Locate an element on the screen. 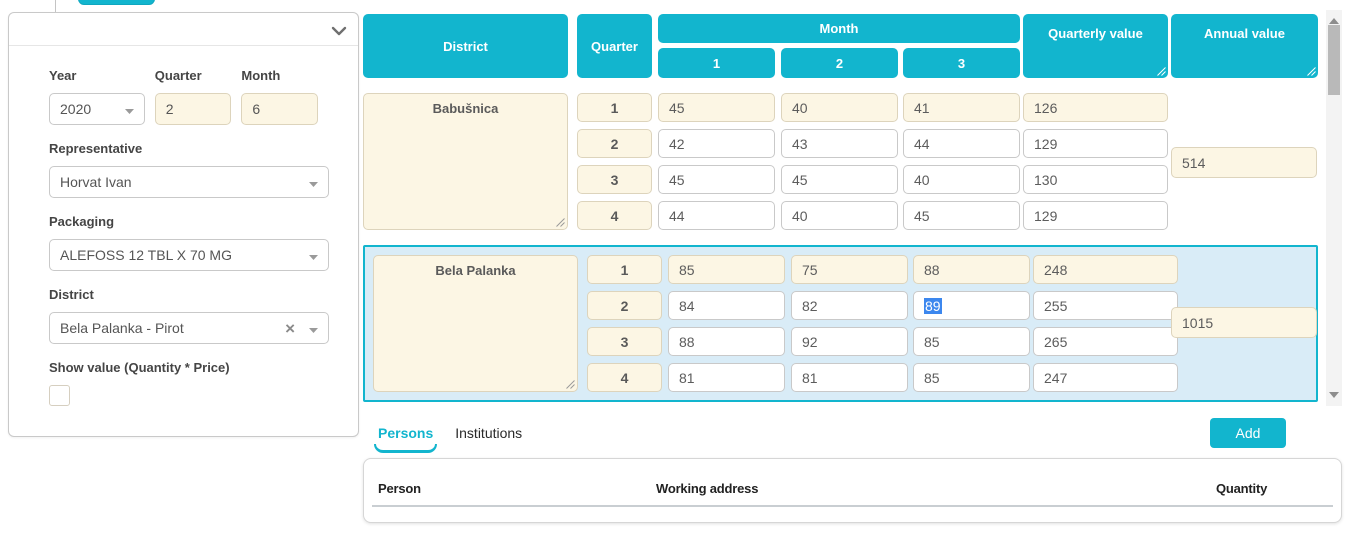 This screenshot has height=536, width=1350. quarterly-value-input: 255 is located at coordinates (1105, 305).